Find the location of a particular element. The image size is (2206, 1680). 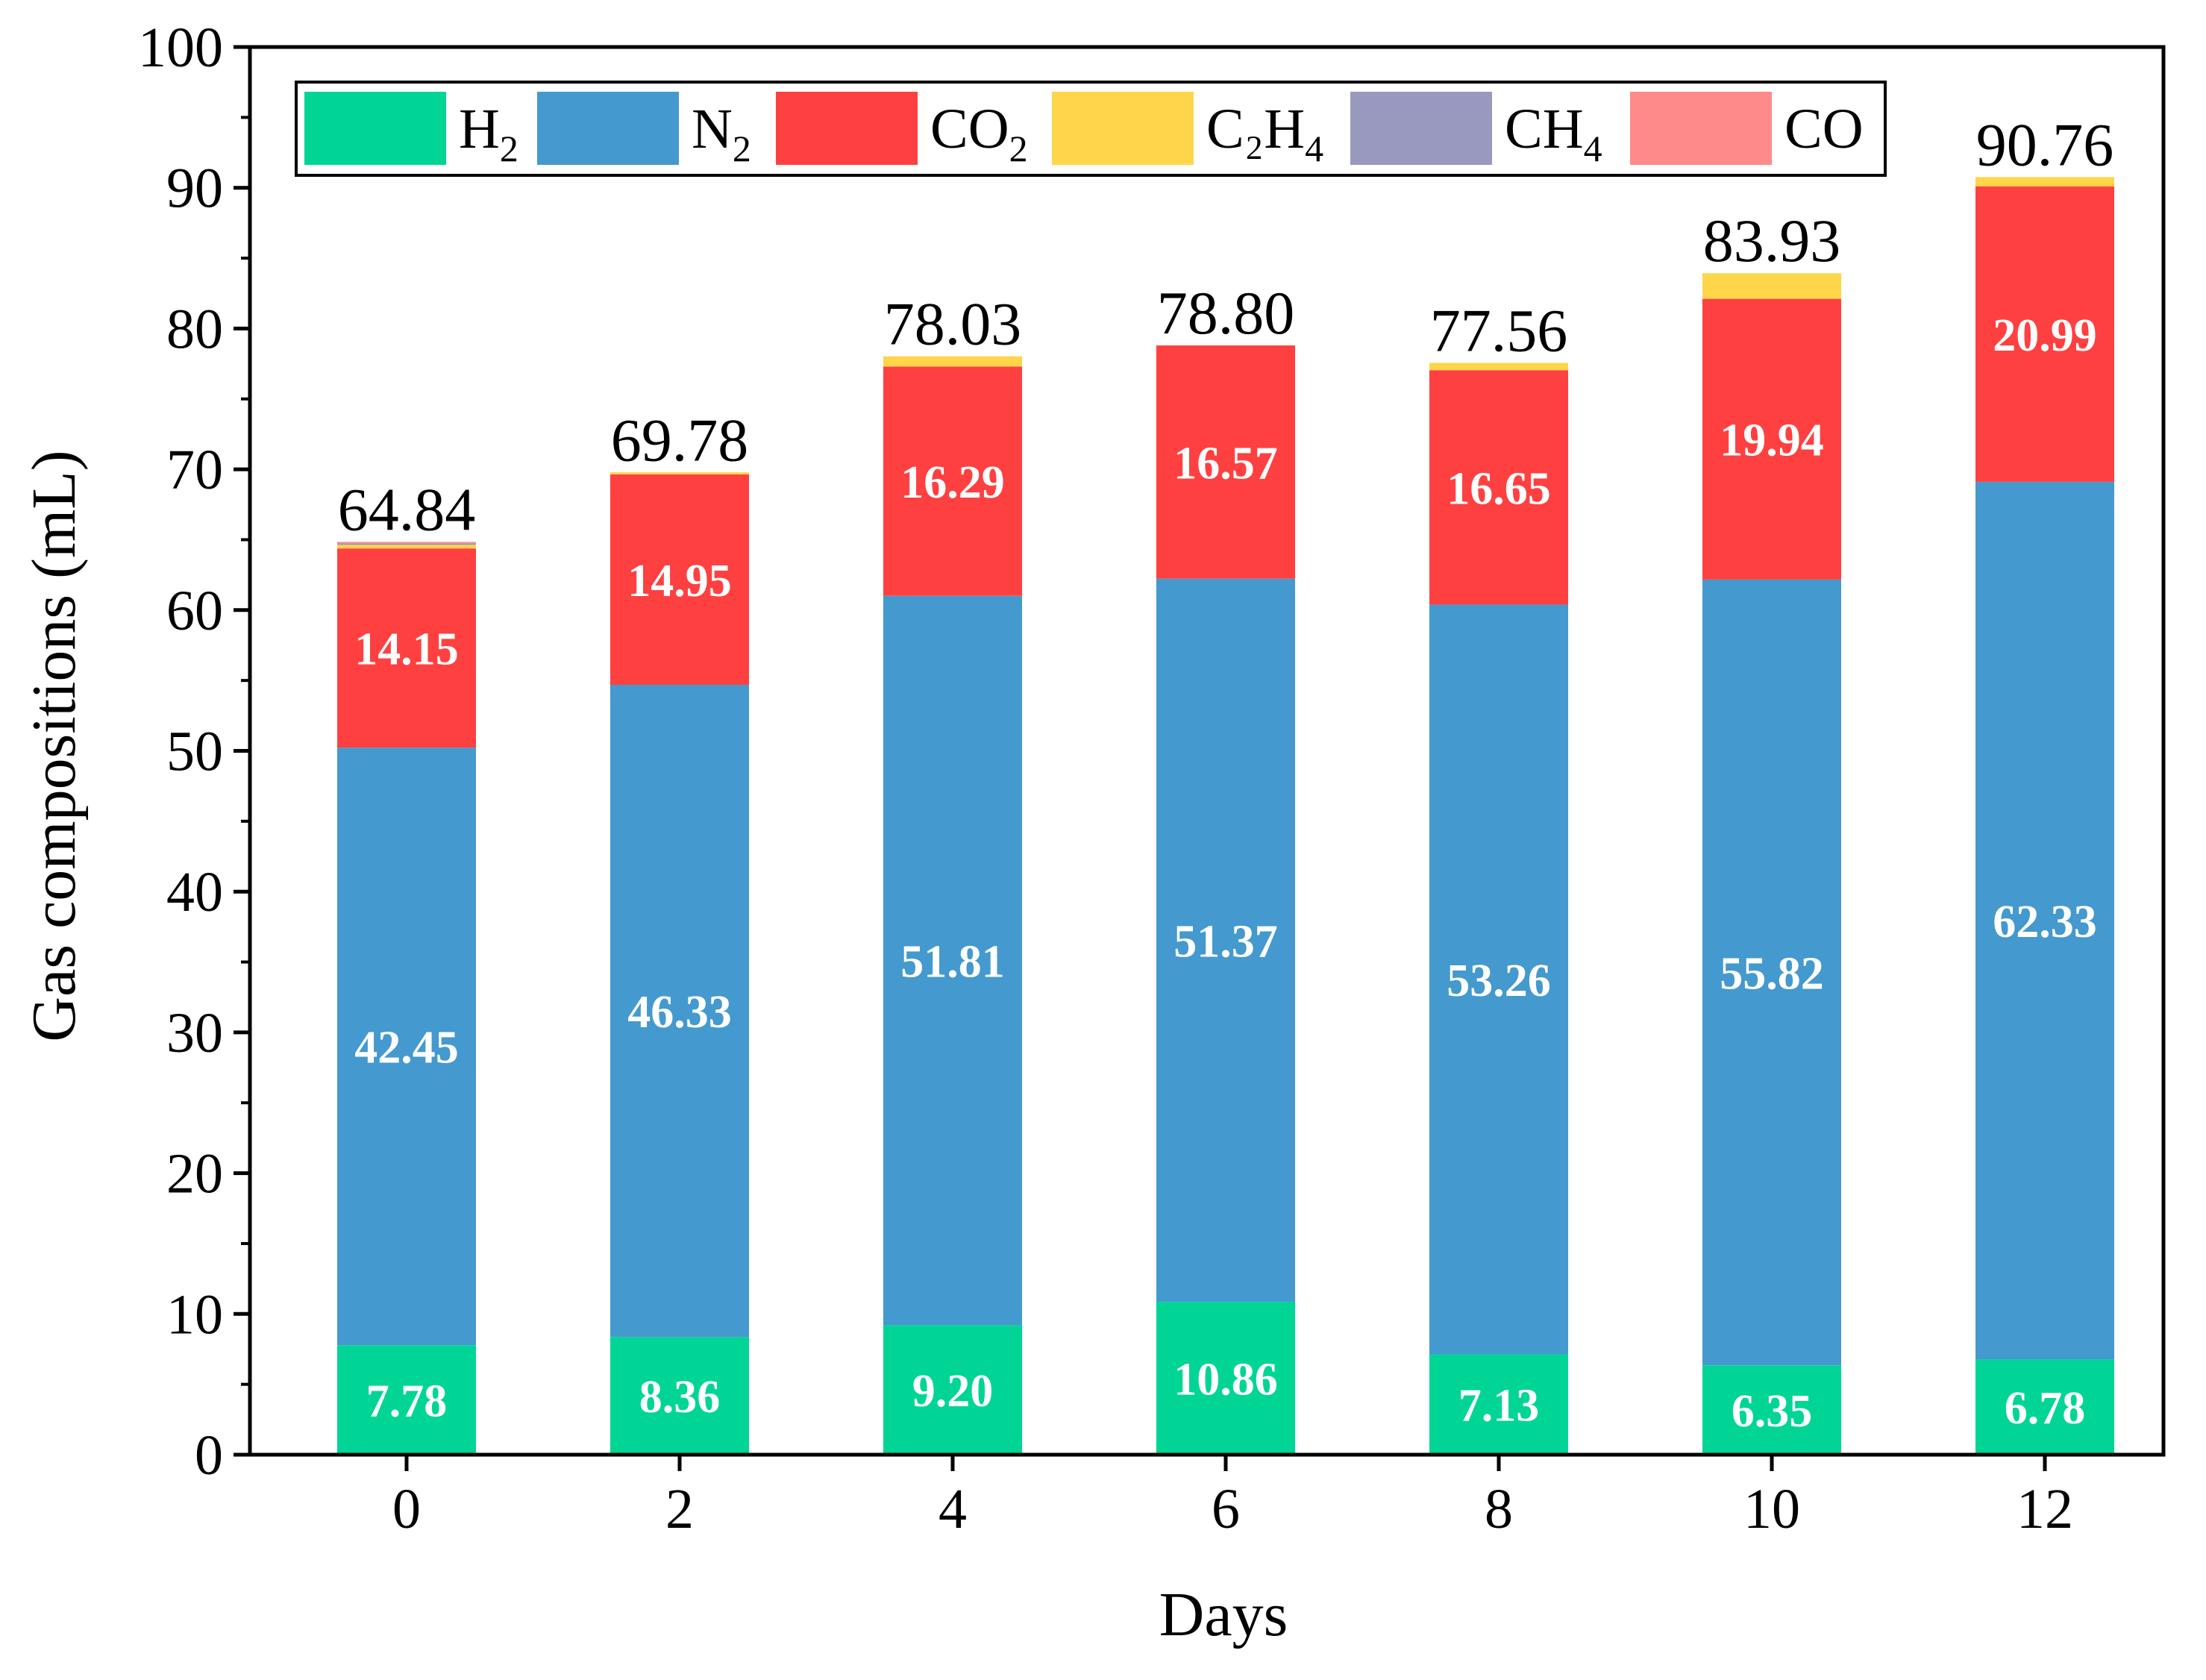

data-label-co2-day-4: 16.29 is located at coordinates (952, 482).